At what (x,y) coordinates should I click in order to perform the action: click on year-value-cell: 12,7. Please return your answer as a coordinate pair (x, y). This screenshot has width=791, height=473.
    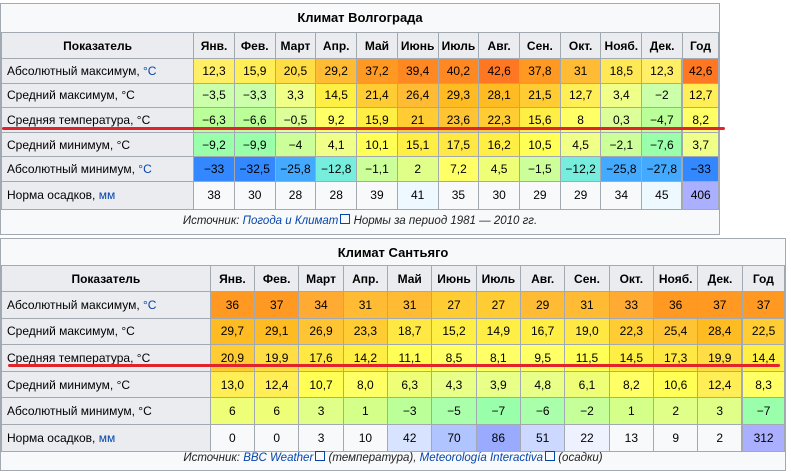
    Looking at the image, I should click on (700, 95).